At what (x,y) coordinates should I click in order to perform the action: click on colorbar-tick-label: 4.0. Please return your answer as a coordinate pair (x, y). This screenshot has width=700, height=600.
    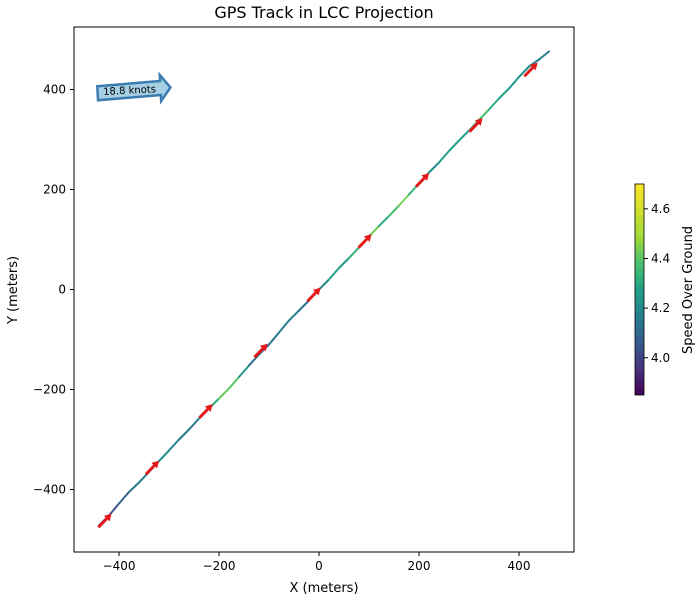
    Looking at the image, I should click on (660, 358).